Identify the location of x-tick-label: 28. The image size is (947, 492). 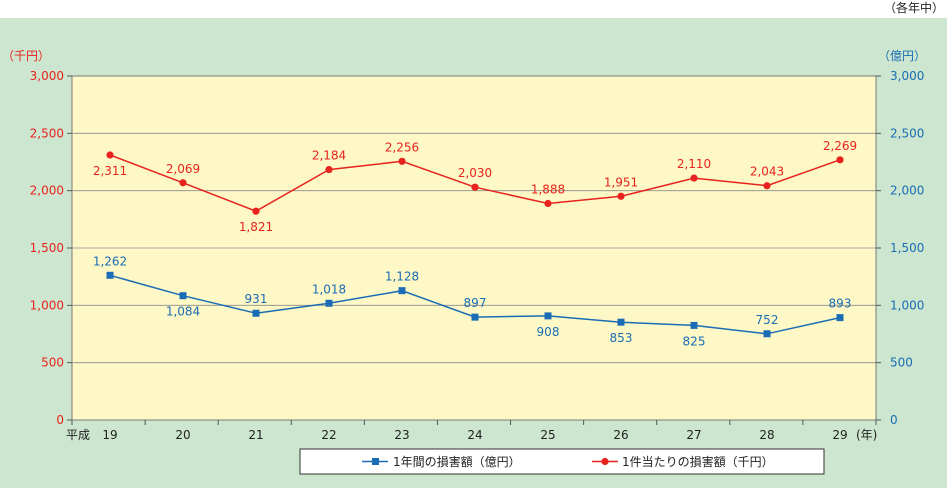
(766, 435).